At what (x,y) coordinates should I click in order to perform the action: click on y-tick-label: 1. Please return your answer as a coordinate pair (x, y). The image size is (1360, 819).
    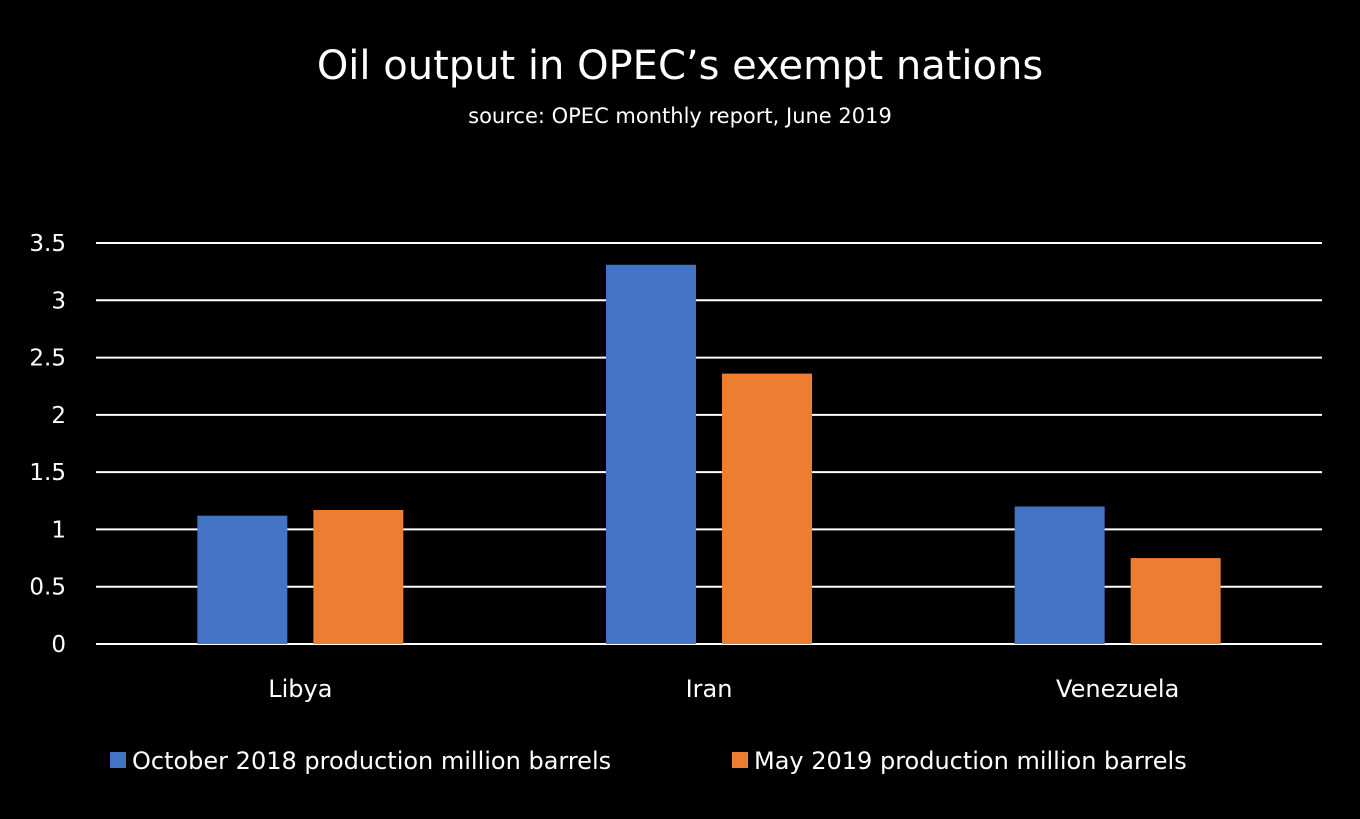
    Looking at the image, I should click on (58, 530).